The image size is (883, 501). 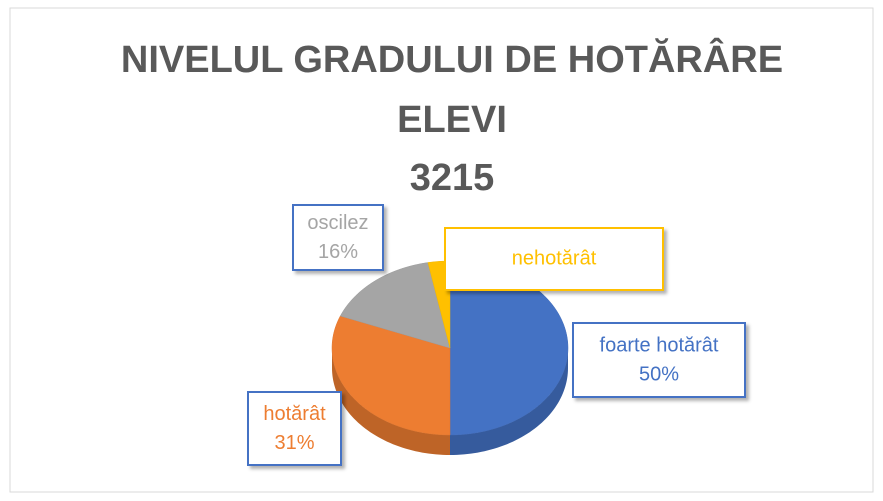 What do you see at coordinates (452, 178) in the screenshot?
I see `chart-title: 3215` at bounding box center [452, 178].